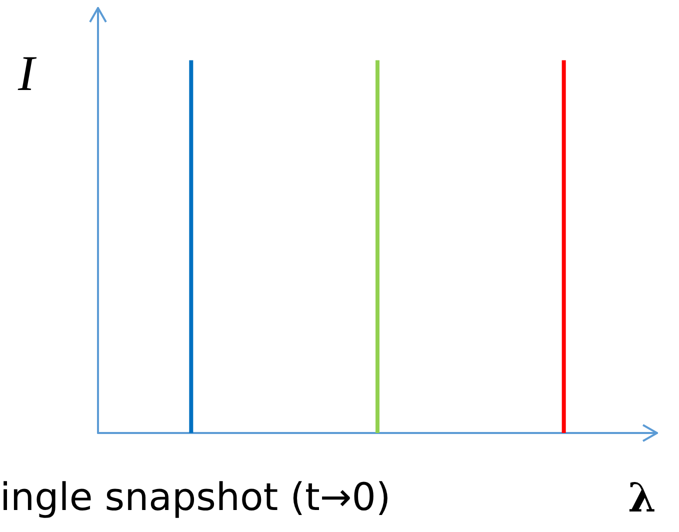 The width and height of the screenshot is (679, 532). Describe the element at coordinates (27, 73) in the screenshot. I see `y-axis-title: I` at that location.